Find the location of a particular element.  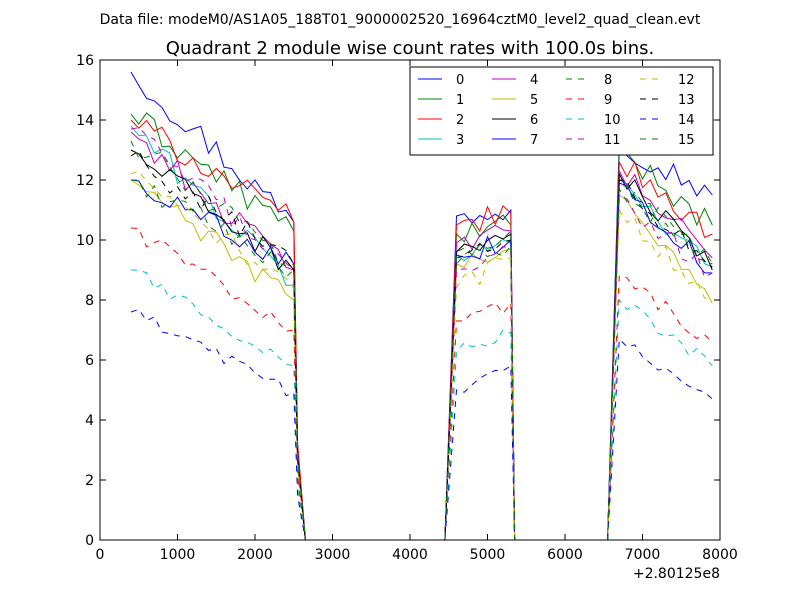

y-tick-label: 12 is located at coordinates (85, 181).